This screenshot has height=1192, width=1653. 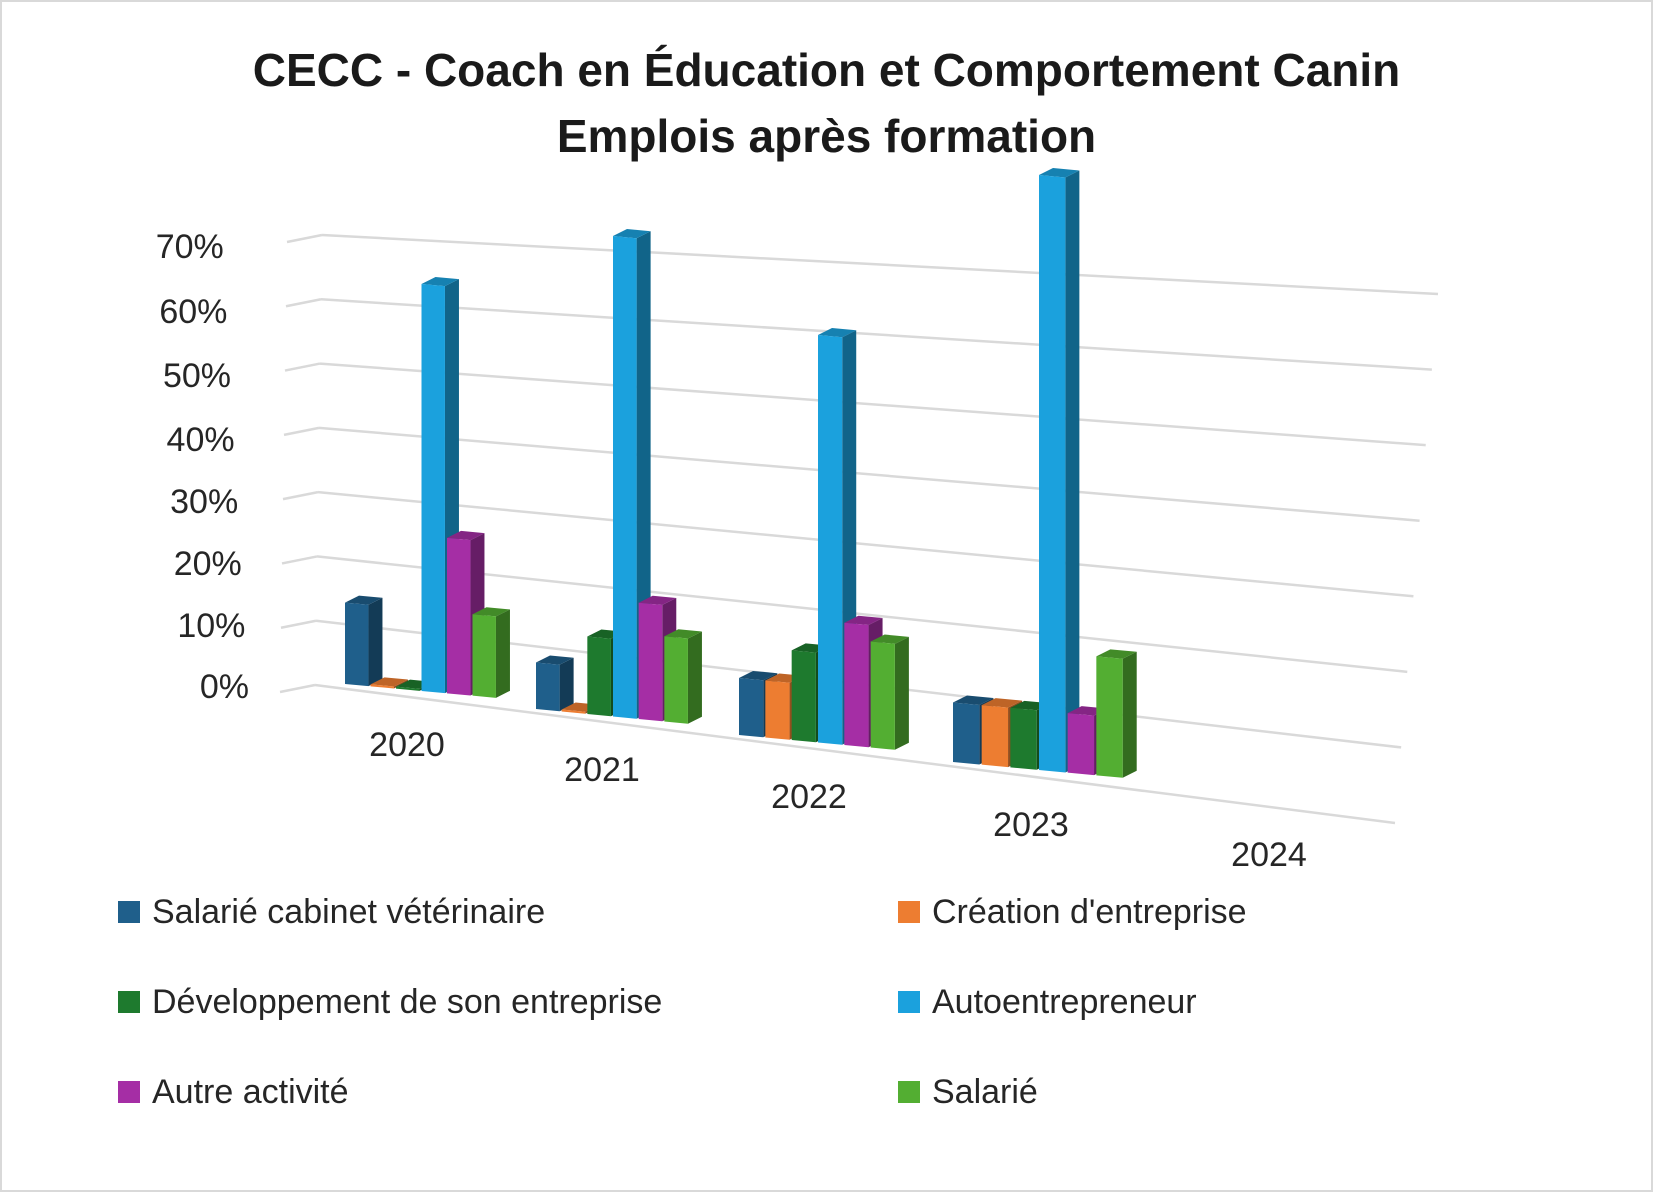 I want to click on legend-item: Salarié cabinet vétérinaire, so click(x=331, y=912).